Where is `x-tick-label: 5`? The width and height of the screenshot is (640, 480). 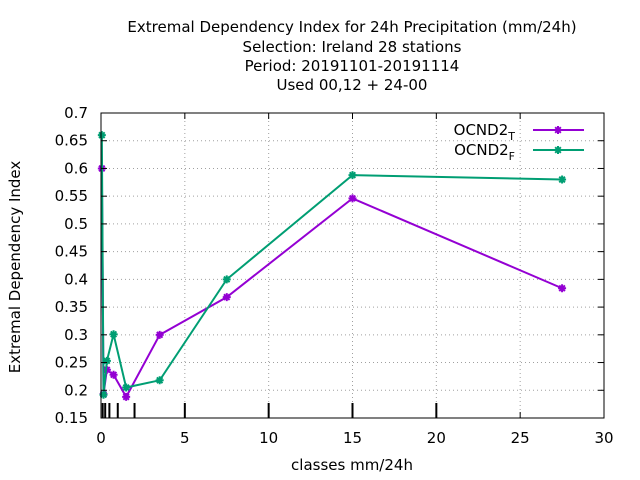
x-tick-label: 5 is located at coordinates (185, 438).